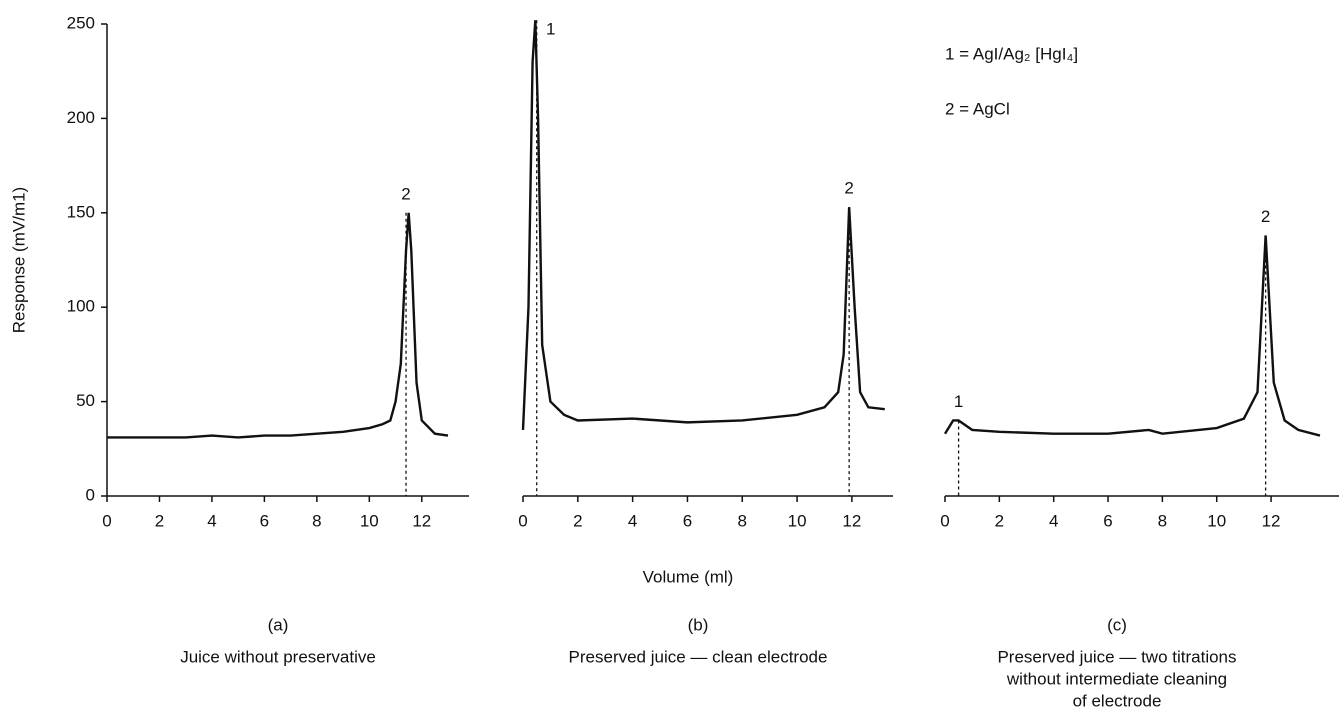  I want to click on panel-description: without intermediate cleaning, so click(1116, 678).